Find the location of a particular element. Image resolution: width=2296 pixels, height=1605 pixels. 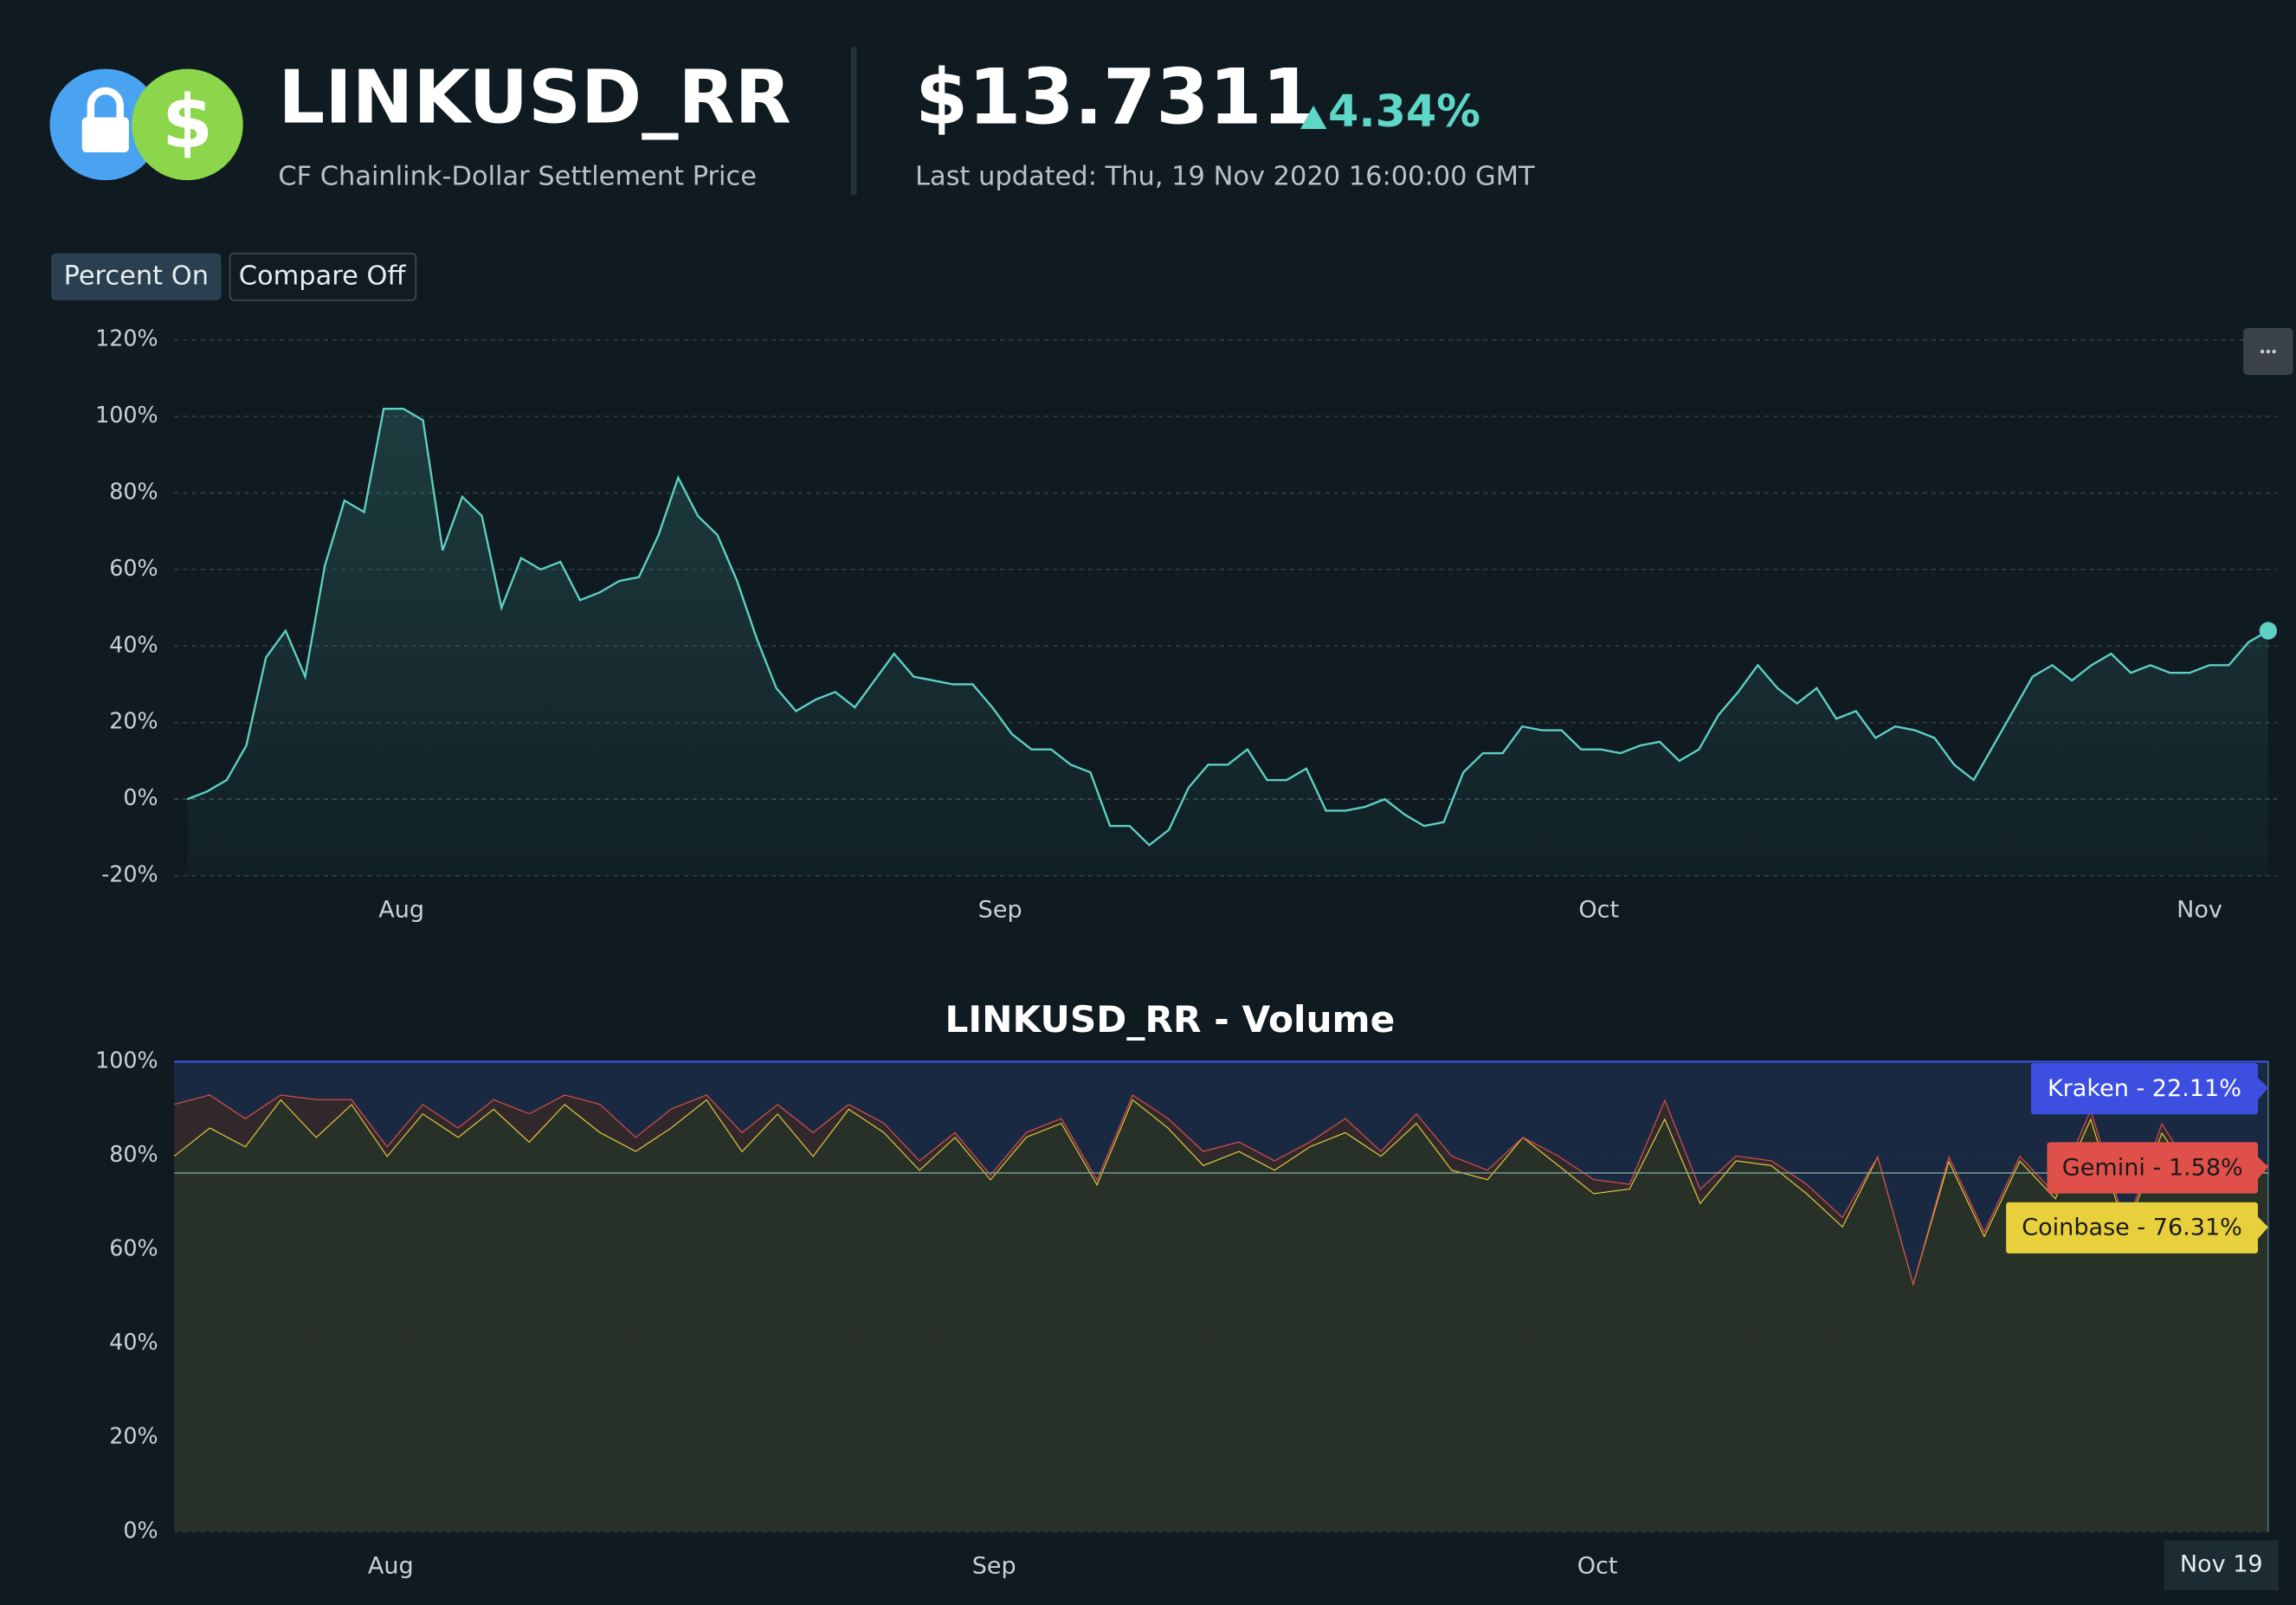

percent-button-label: Percent On is located at coordinates (136, 276).